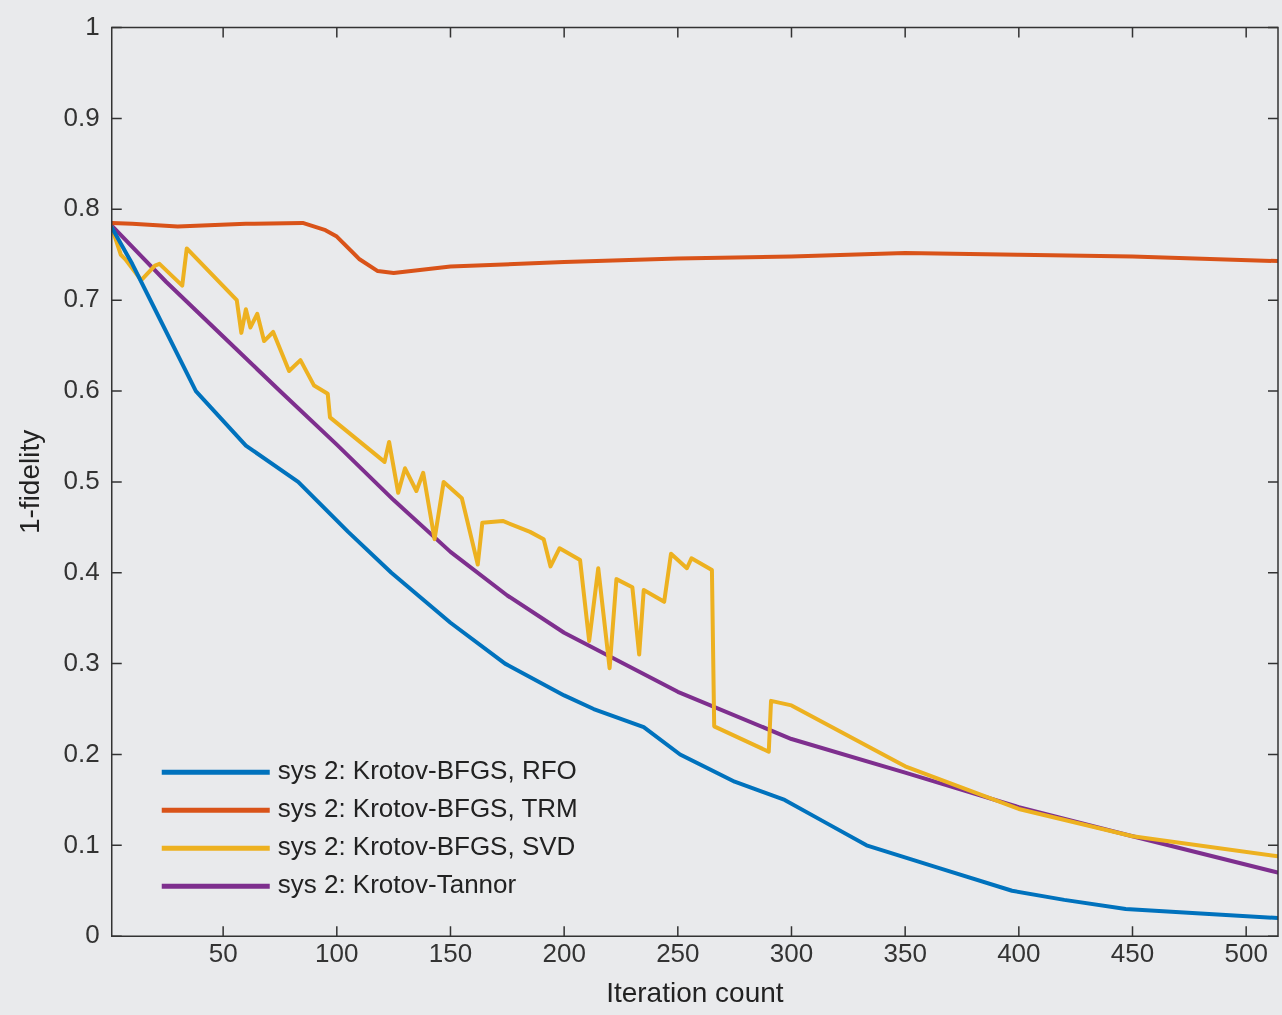  Describe the element at coordinates (81, 389) in the screenshot. I see `y-tick-label: 0.6` at that location.